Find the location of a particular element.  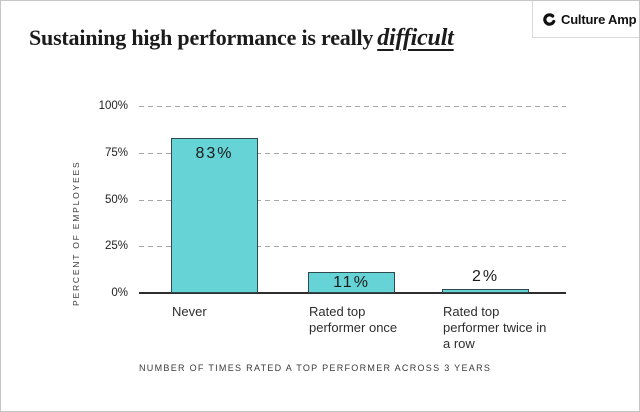

y-tick-label: 100% is located at coordinates (113, 106).